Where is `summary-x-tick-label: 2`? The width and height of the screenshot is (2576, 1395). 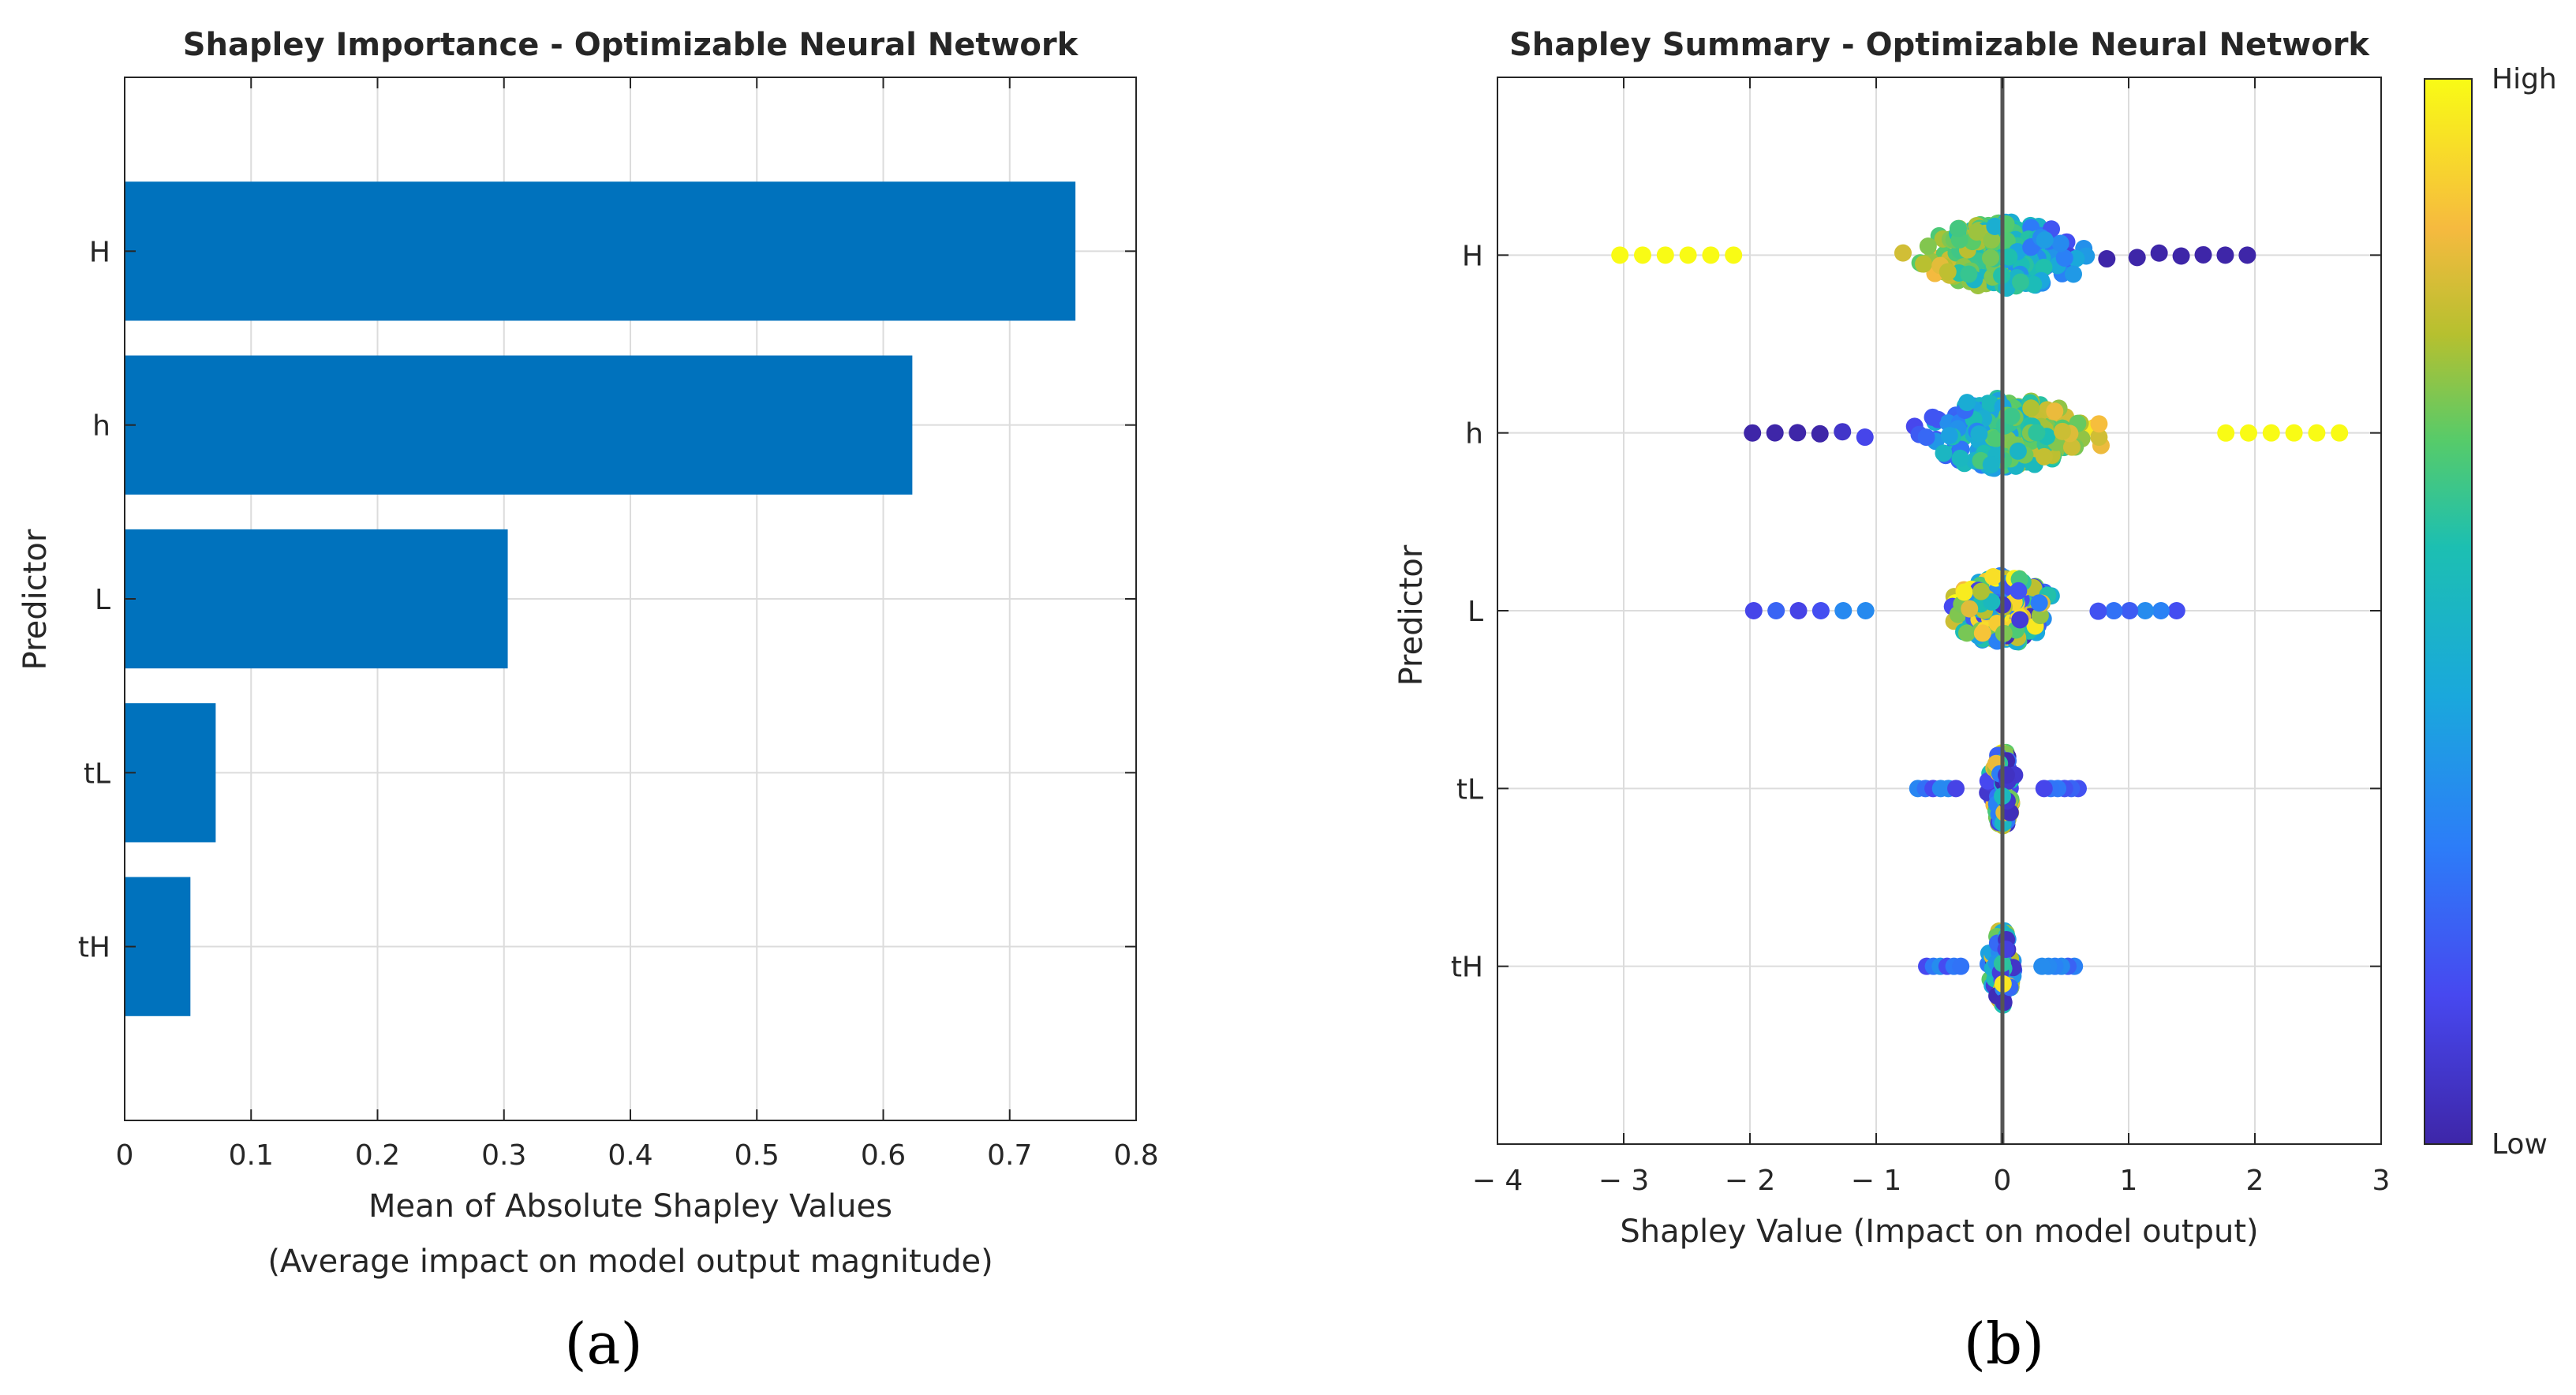
summary-x-tick-label: 2 is located at coordinates (2255, 1181).